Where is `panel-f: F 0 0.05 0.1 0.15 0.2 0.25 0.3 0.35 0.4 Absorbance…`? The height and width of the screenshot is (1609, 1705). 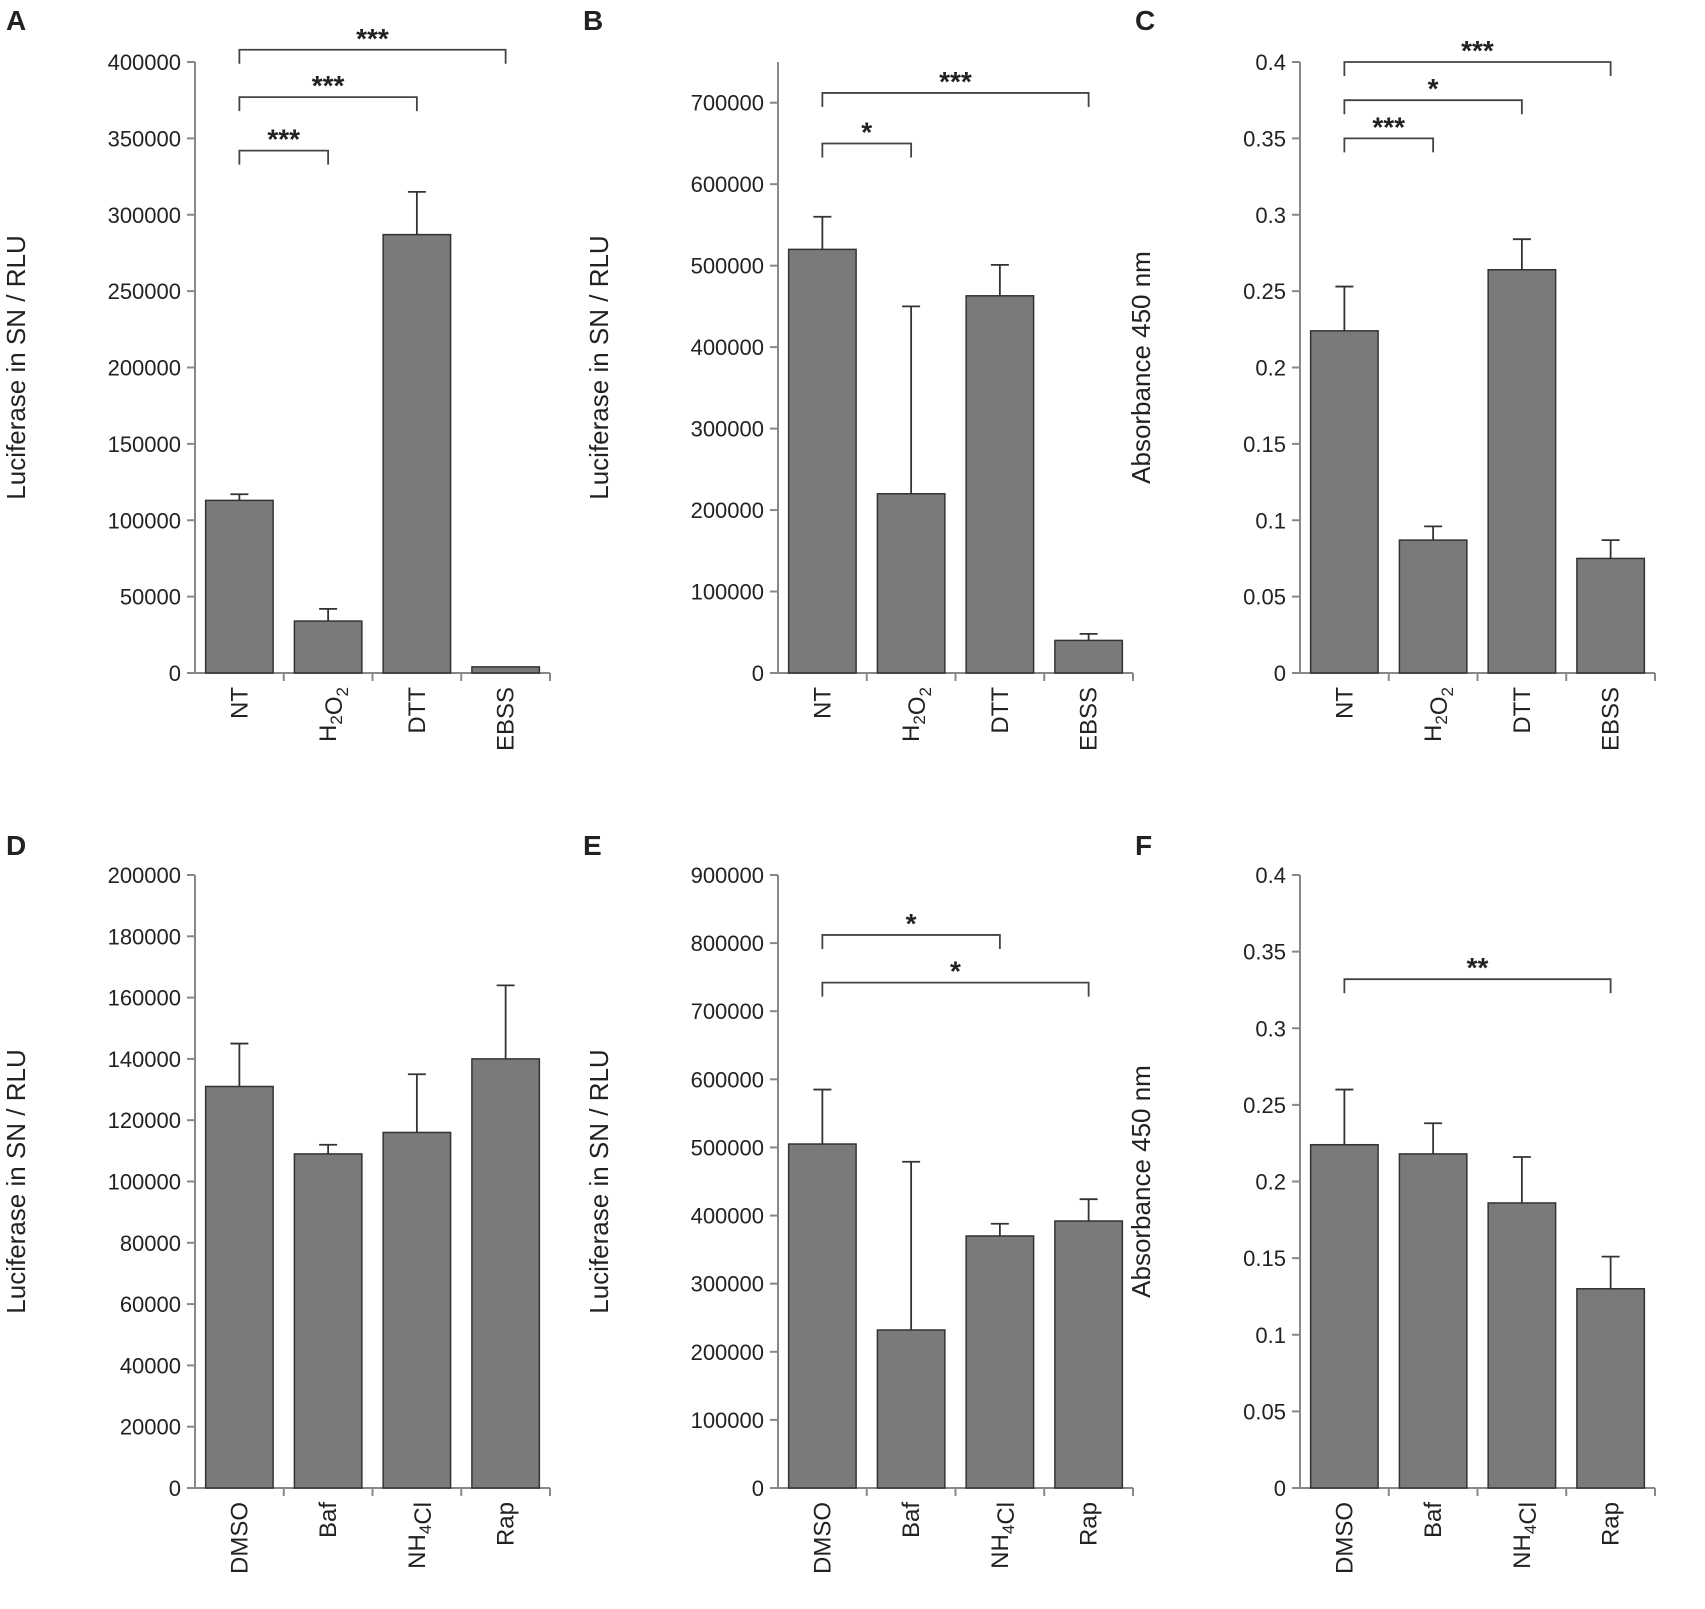
panel-f: F 0 0.05 0.1 0.15 0.2 0.25 0.3 0.35 0.4 Absorbance… is located at coordinates (1391, 1202).